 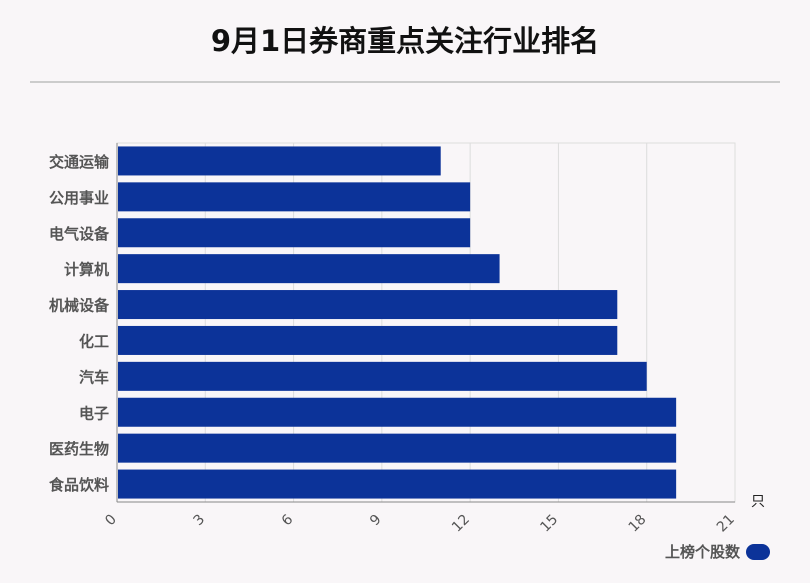 What do you see at coordinates (79, 306) in the screenshot?
I see `category-label: 机械设备` at bounding box center [79, 306].